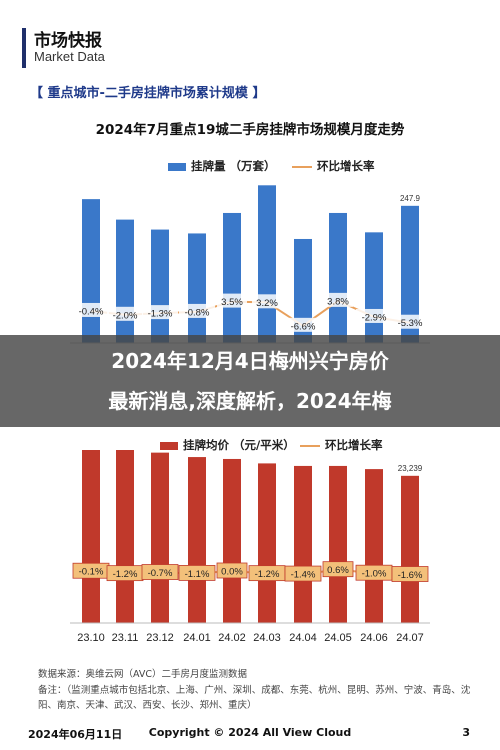  What do you see at coordinates (303, 638) in the screenshot?
I see `x-tick-label: 24.04` at bounding box center [303, 638].